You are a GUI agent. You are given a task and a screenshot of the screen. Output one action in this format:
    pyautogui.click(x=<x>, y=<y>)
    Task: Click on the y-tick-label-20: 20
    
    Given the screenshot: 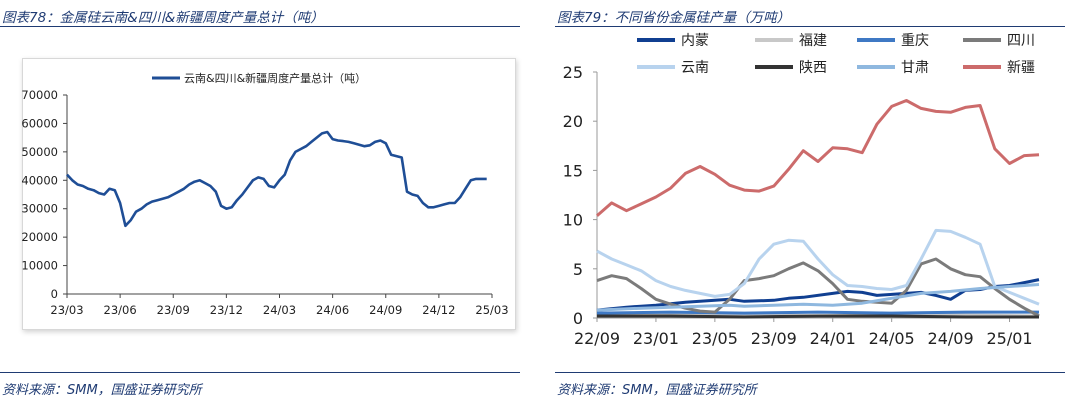 What is the action you would take?
    pyautogui.click(x=573, y=121)
    